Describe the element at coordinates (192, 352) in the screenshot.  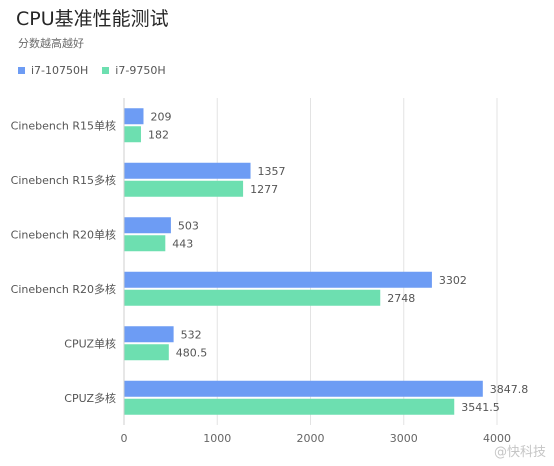
I see `data-label-series-1: 480.5` at that location.